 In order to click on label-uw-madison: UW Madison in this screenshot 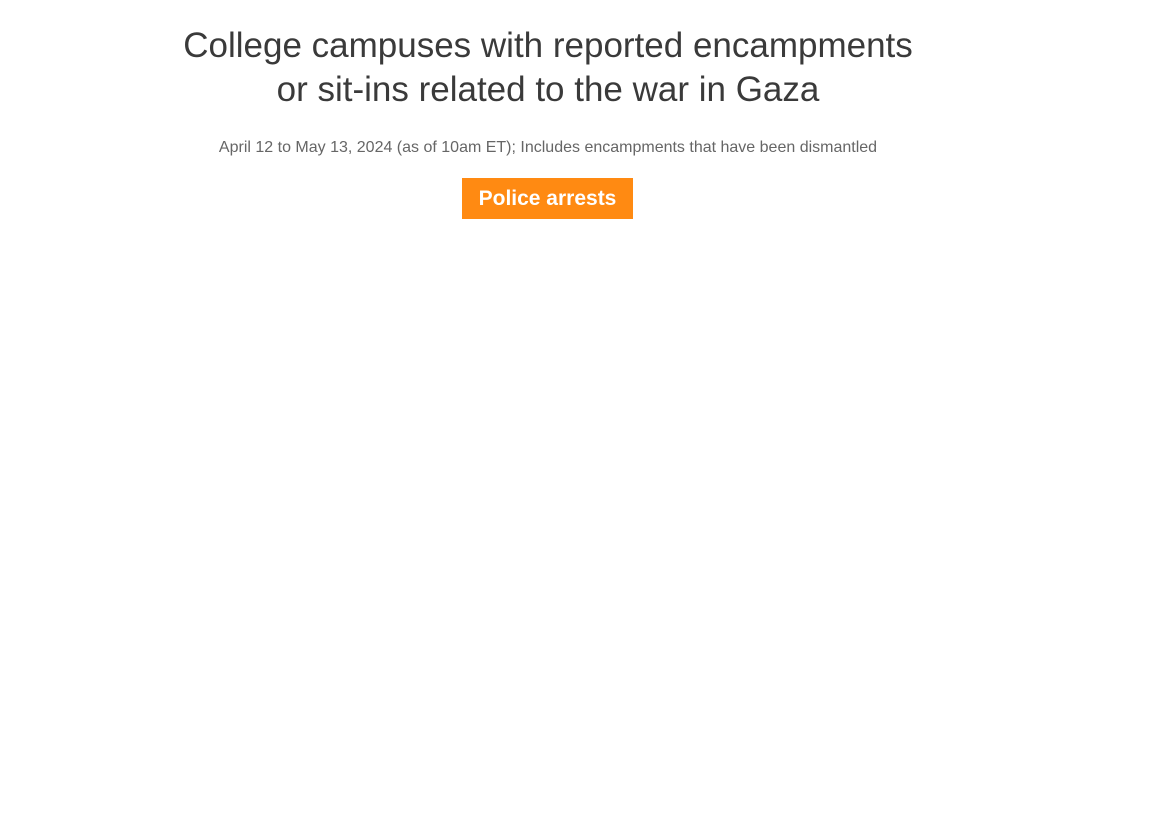, I will do `click(725, 284)`.